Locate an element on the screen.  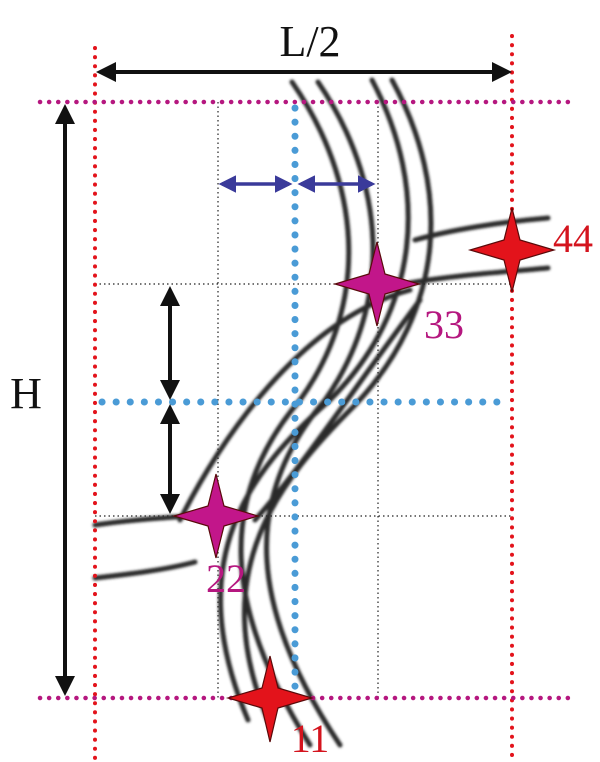
weft-yarn-top-lower is located at coordinates (479, 275).